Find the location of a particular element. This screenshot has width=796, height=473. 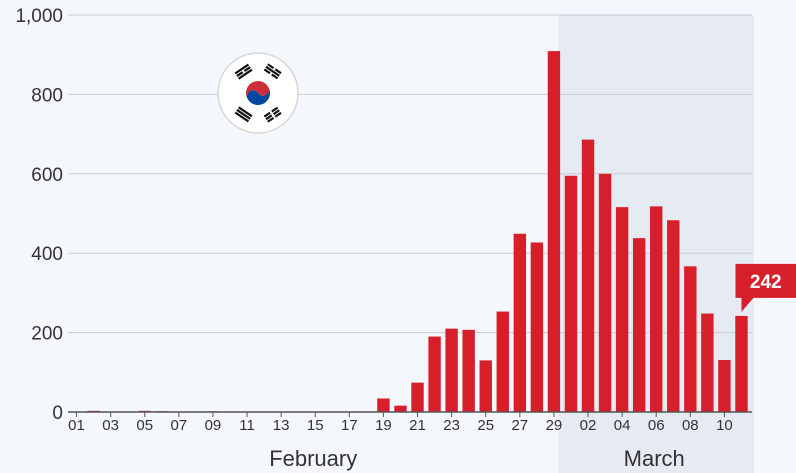

x-tick-label: 13 is located at coordinates (281, 425).